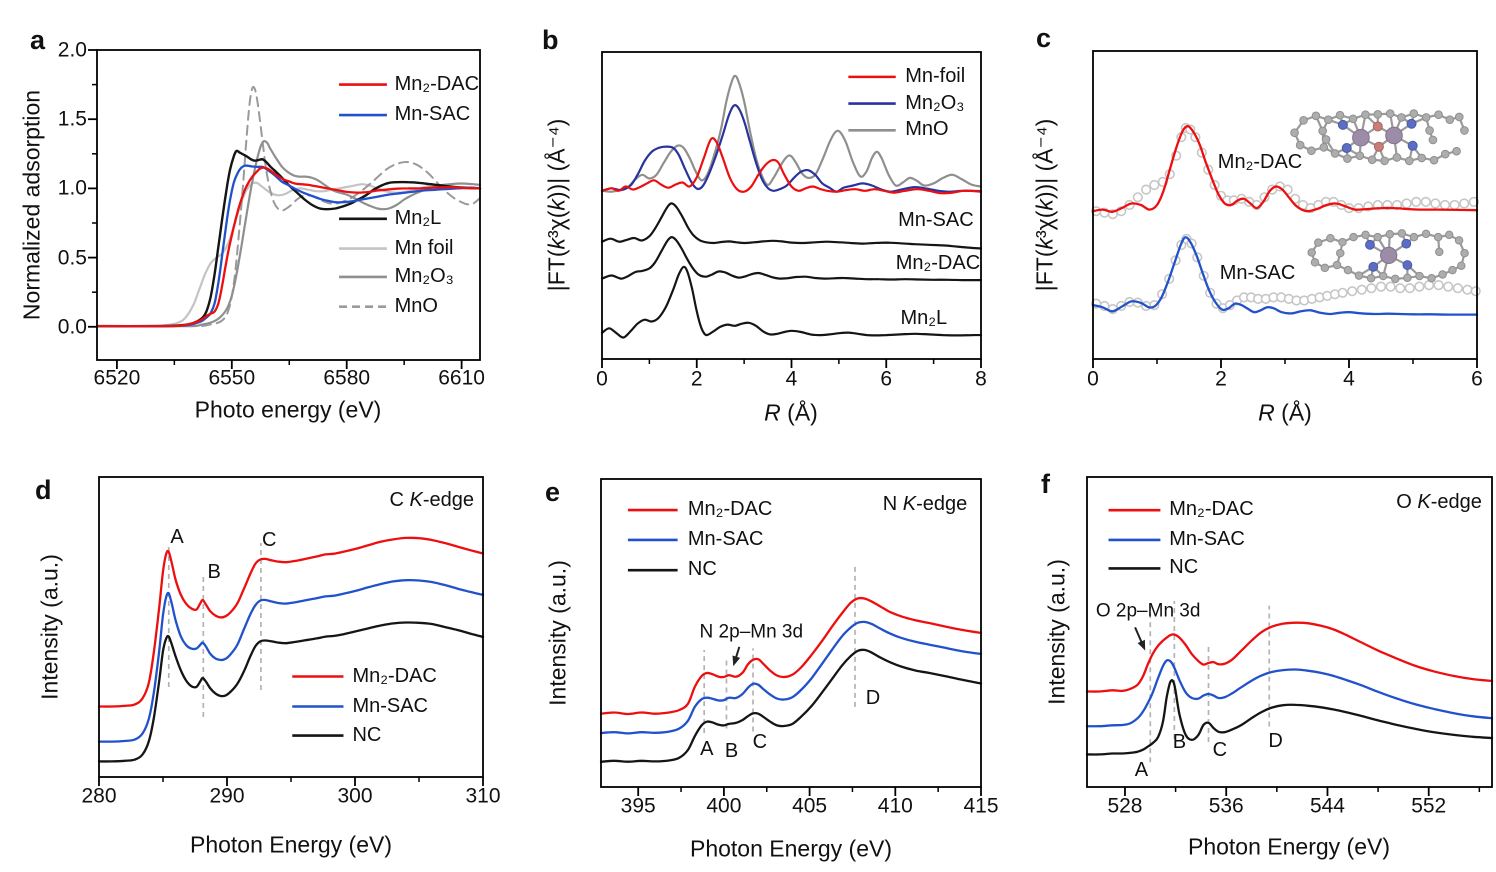 The width and height of the screenshot is (1496, 872). What do you see at coordinates (1044, 38) in the screenshot?
I see `panel-letter-c: c` at bounding box center [1044, 38].